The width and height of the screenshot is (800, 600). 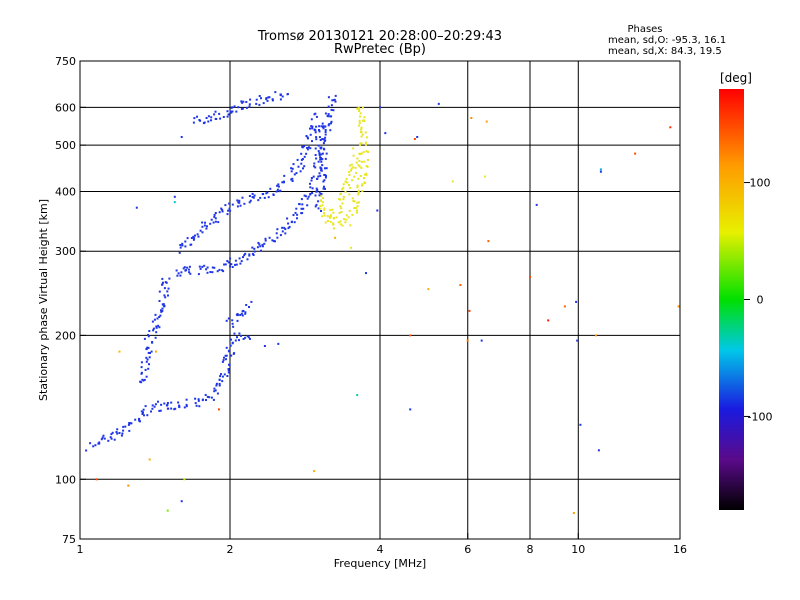 I want to click on y-tick-label: 100, so click(x=65, y=479).